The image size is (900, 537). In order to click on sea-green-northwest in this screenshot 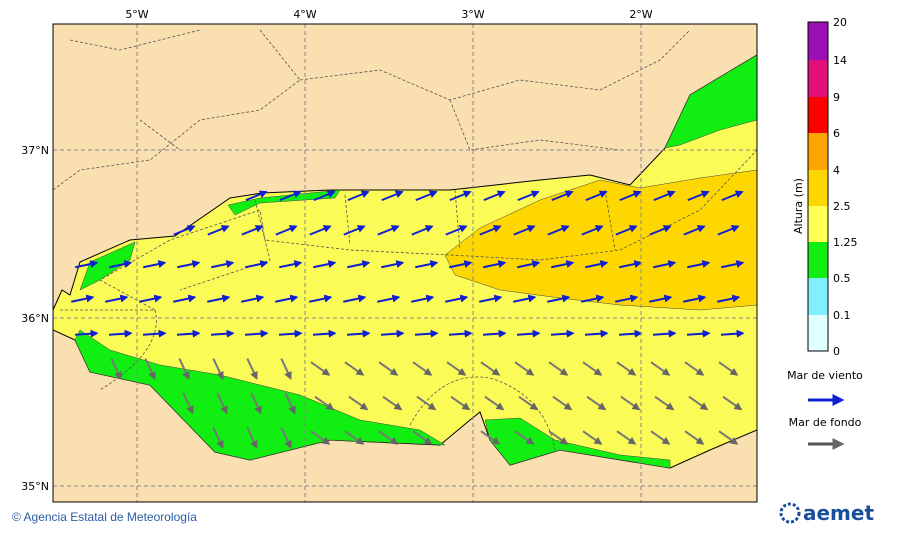, I will do `click(107, 266)`.